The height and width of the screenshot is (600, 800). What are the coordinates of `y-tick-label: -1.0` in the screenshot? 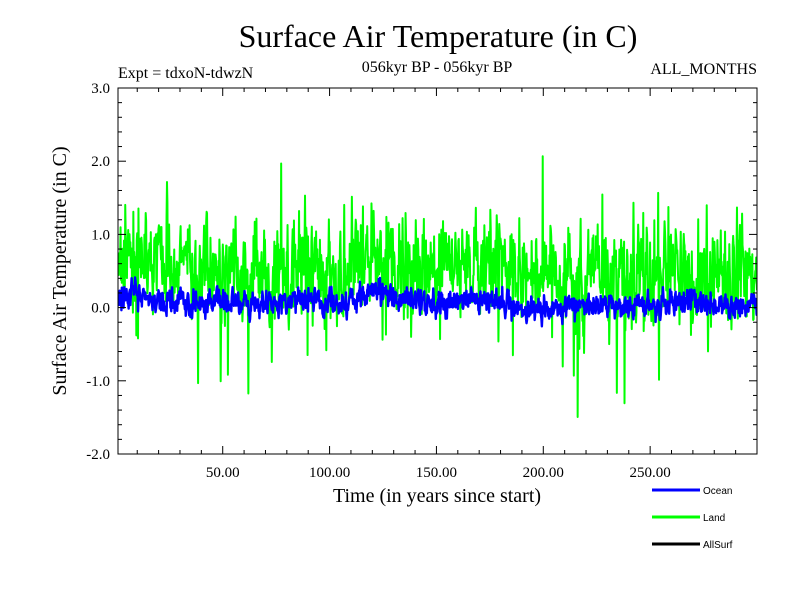 It's located at (98, 382).